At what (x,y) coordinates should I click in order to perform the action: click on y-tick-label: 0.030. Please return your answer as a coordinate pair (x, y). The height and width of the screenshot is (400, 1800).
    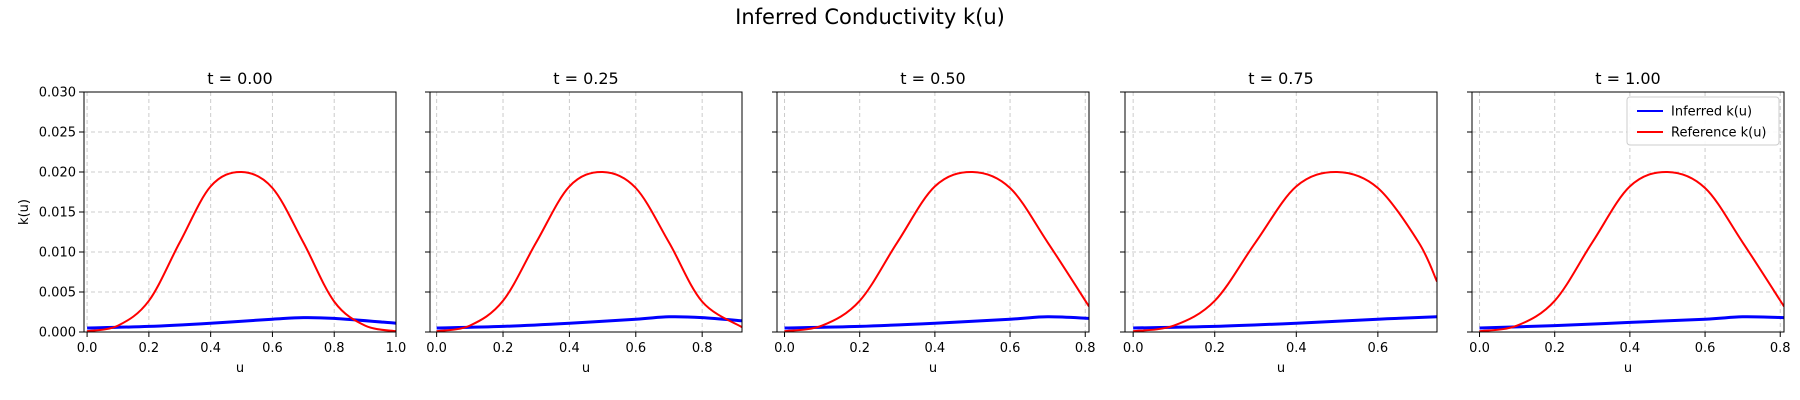
    Looking at the image, I should click on (57, 93).